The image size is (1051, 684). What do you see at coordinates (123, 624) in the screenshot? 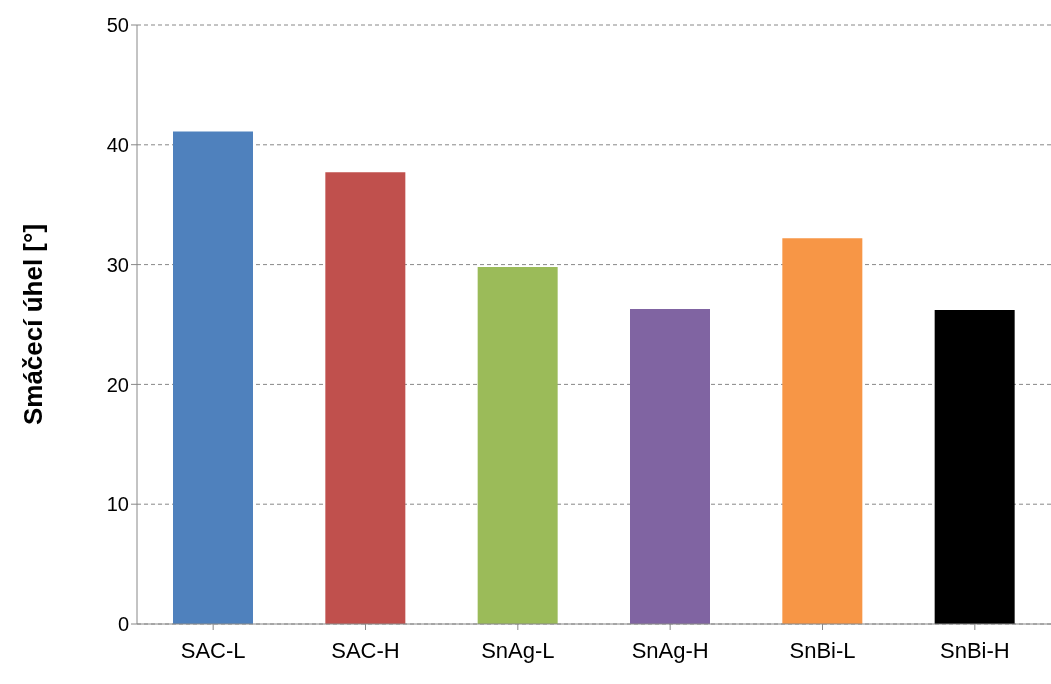
I see `y-tick-label: 0` at bounding box center [123, 624].